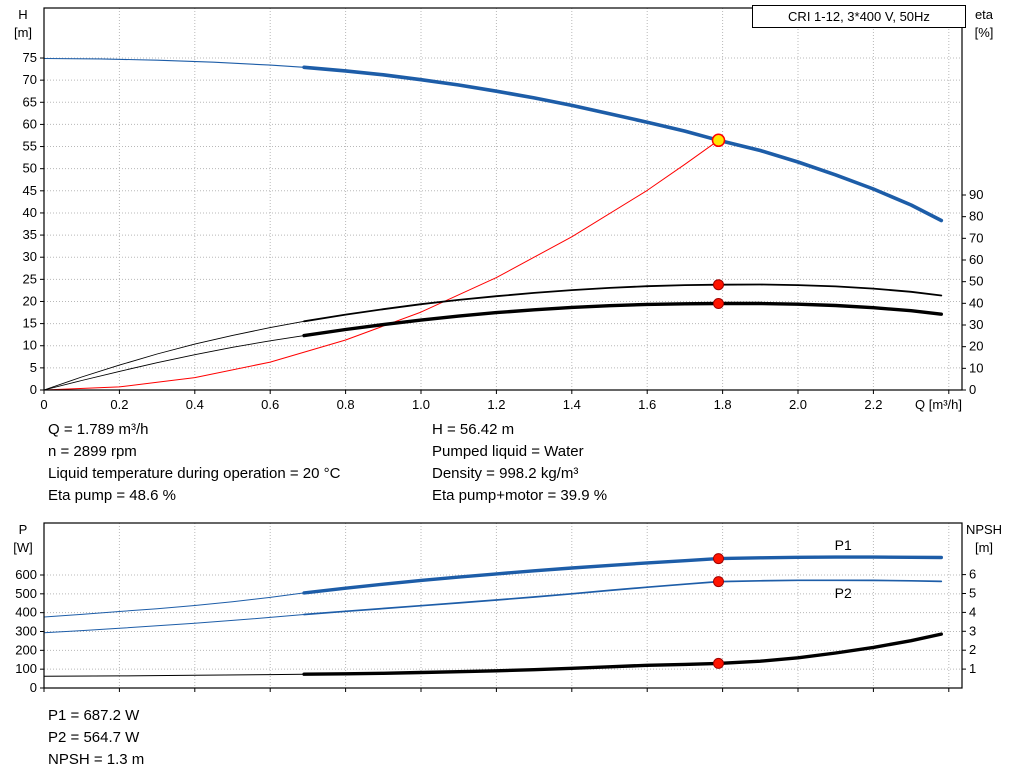  What do you see at coordinates (972, 630) in the screenshot?
I see `tick-label: 3` at bounding box center [972, 630].